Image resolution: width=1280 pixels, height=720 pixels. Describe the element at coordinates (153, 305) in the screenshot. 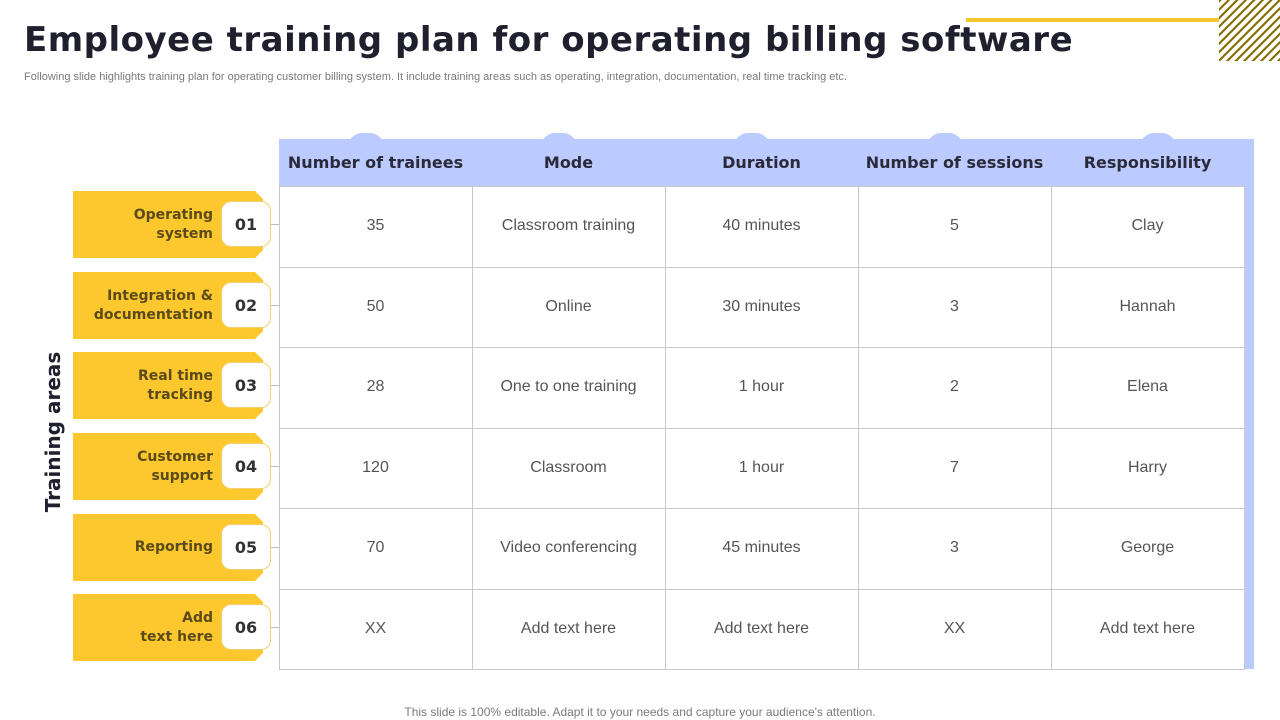

I see `training-area-label: Integration & documentation` at that location.